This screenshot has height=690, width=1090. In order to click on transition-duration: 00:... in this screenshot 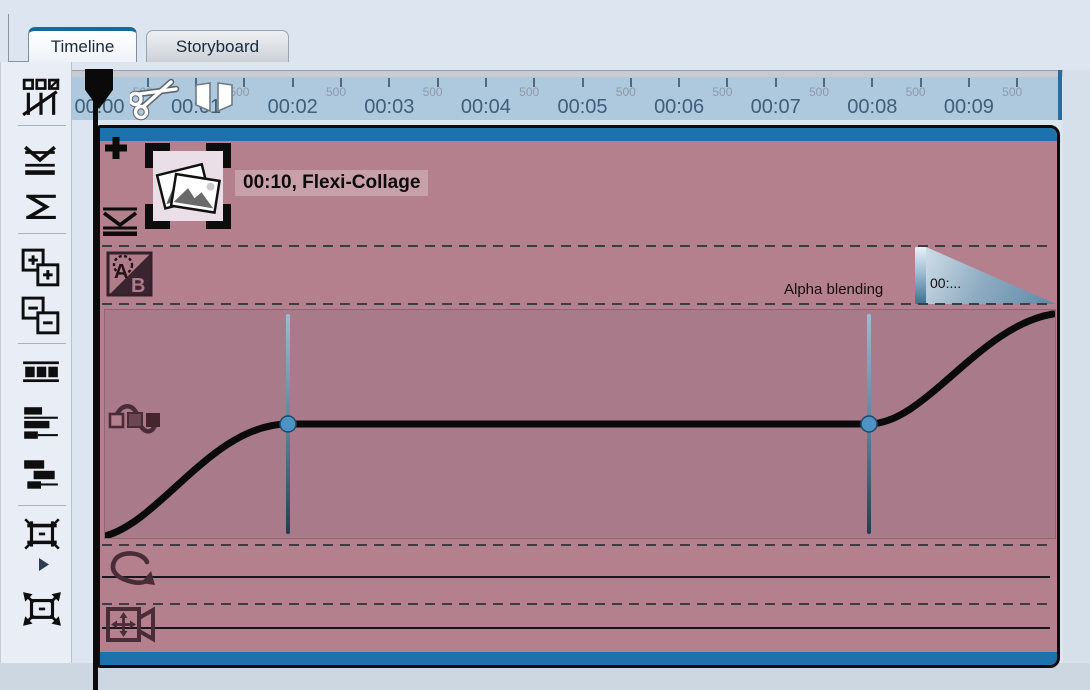, I will do `click(946, 283)`.